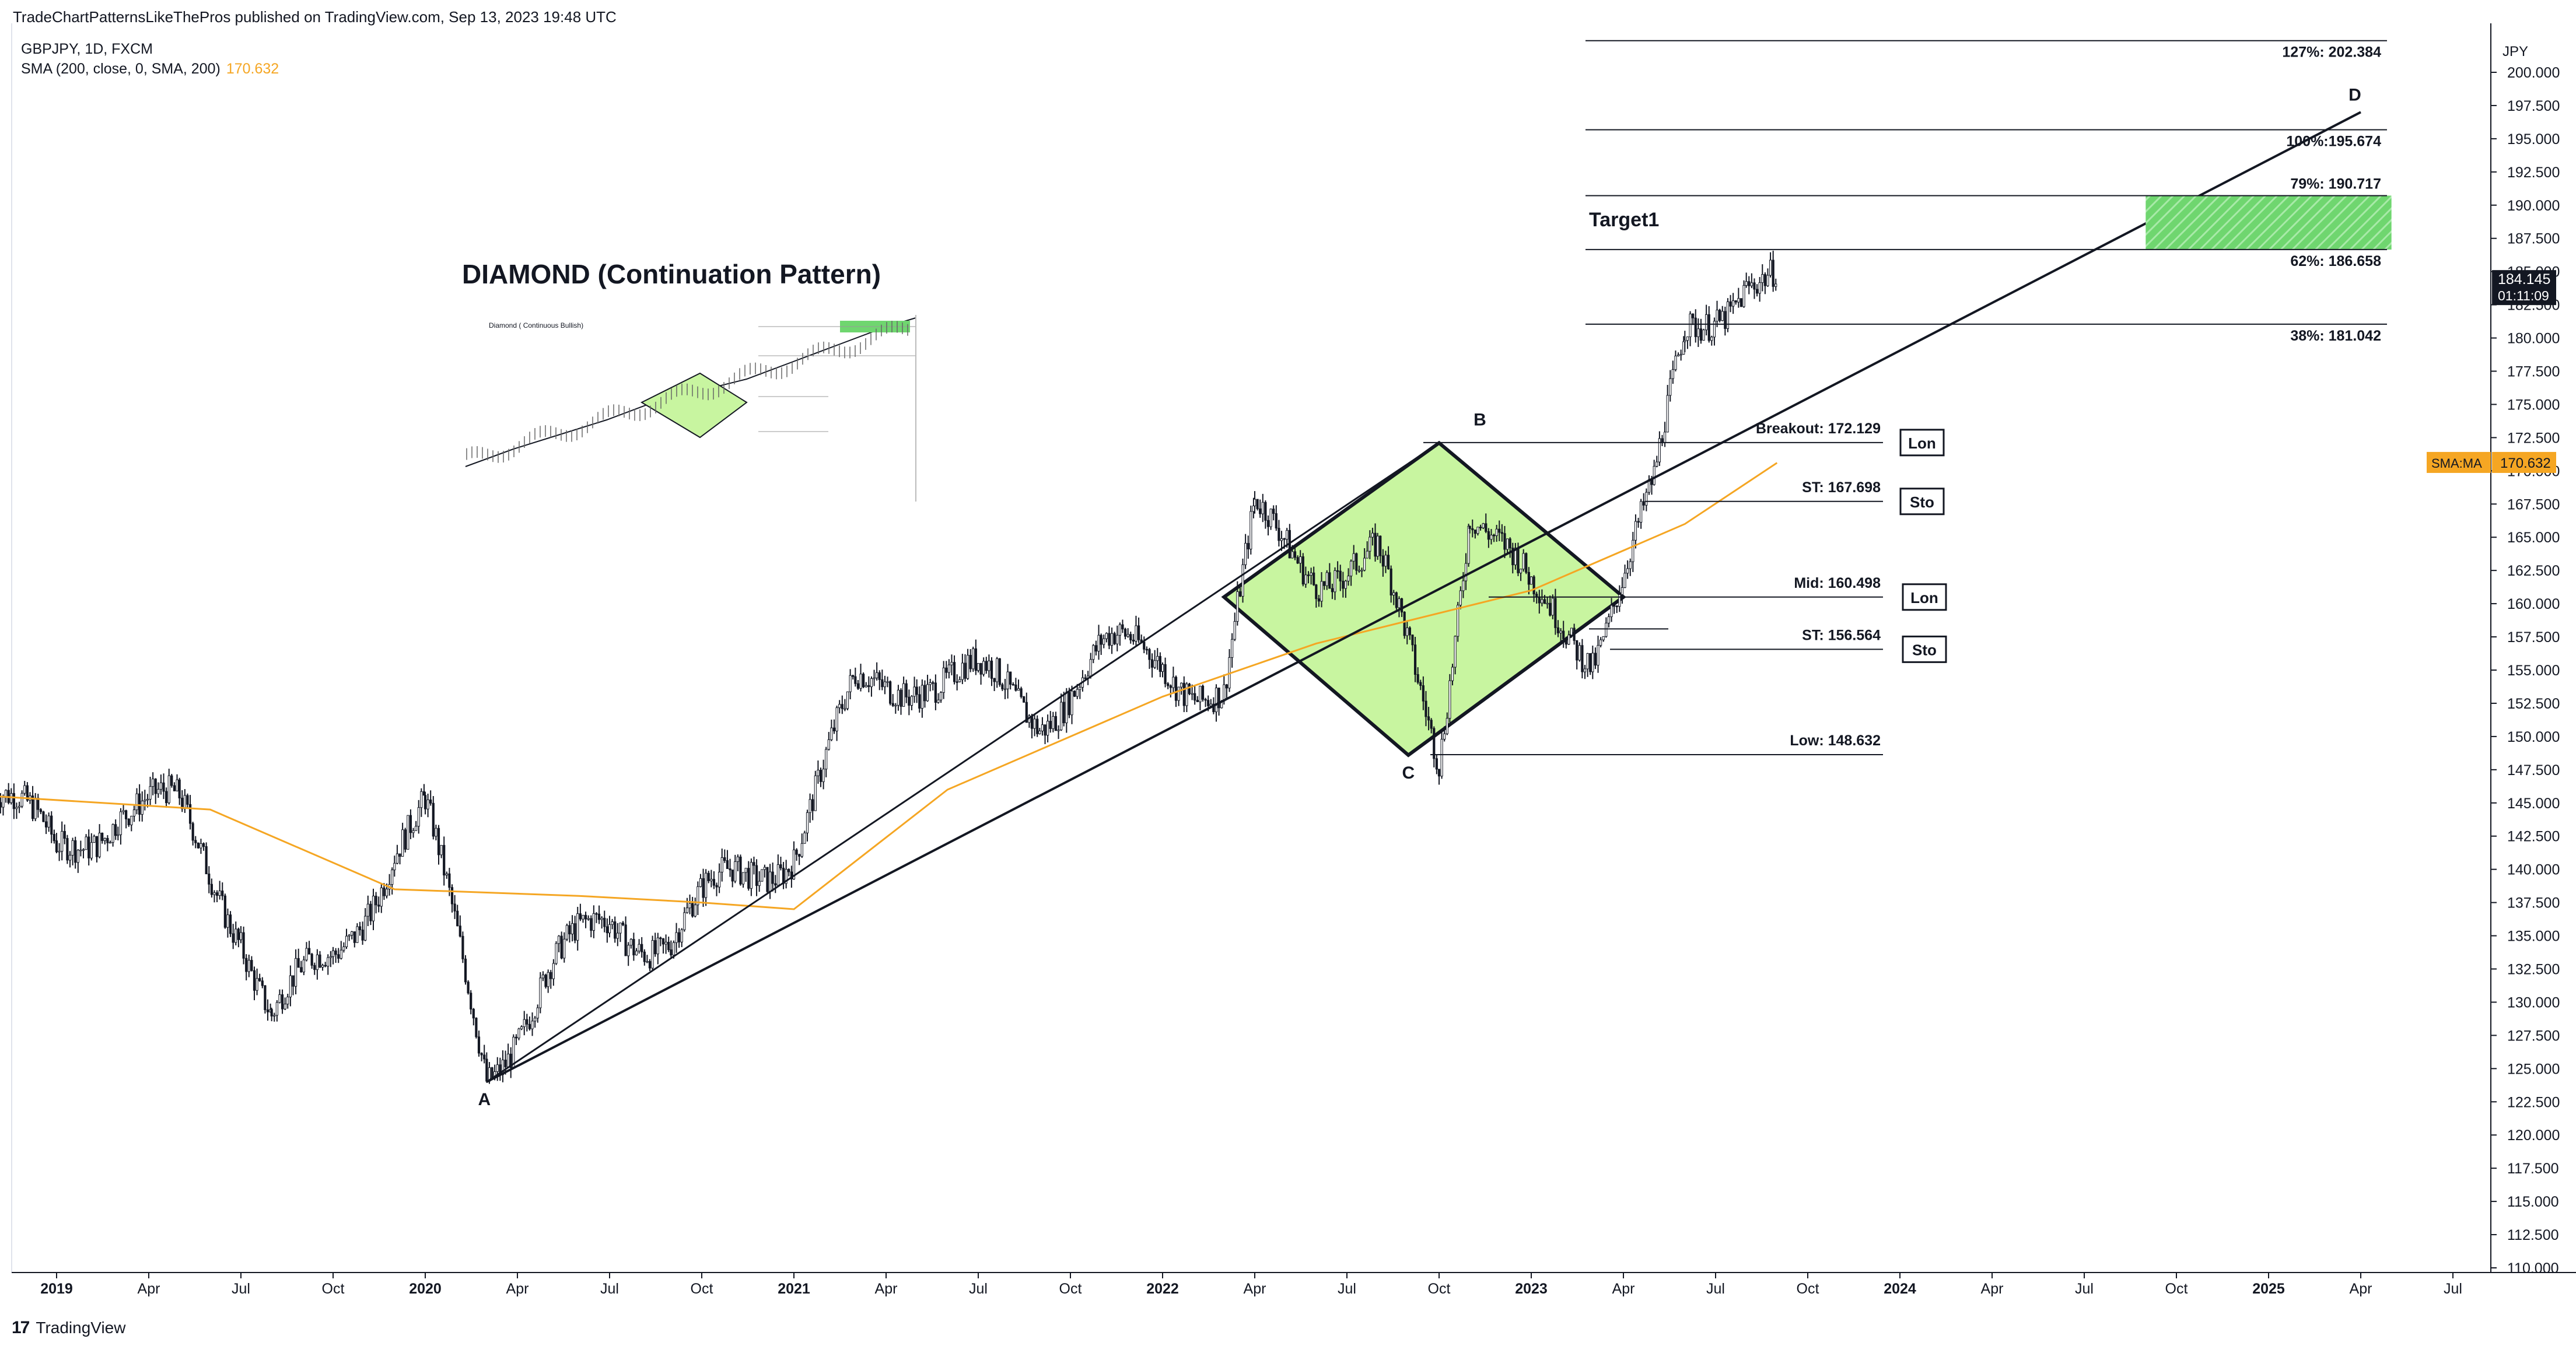 This screenshot has width=2576, height=1346. I want to click on price-tick-label: 122.500, so click(2533, 1102).